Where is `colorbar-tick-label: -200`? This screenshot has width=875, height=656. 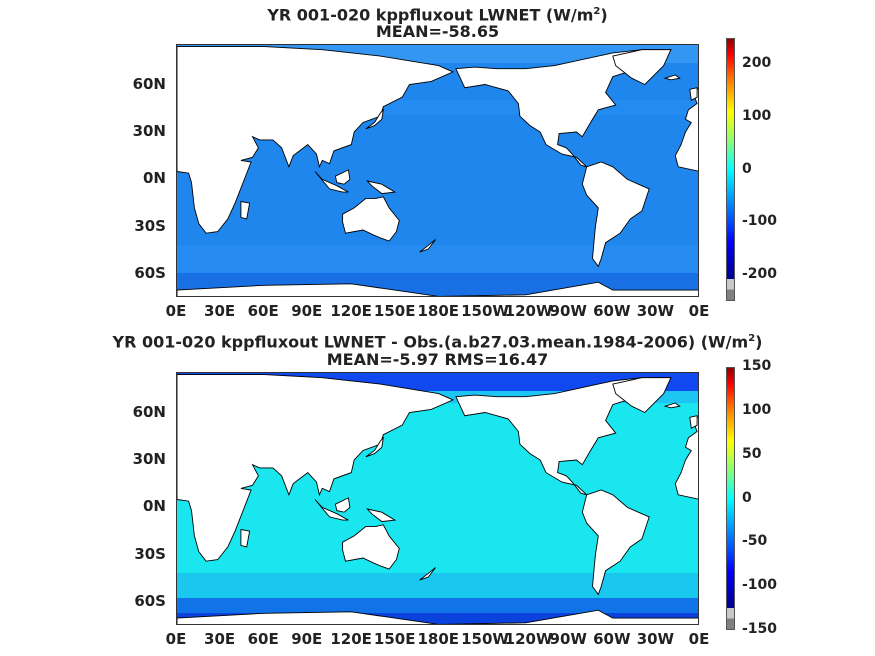
colorbar-tick-label: -200 is located at coordinates (760, 273).